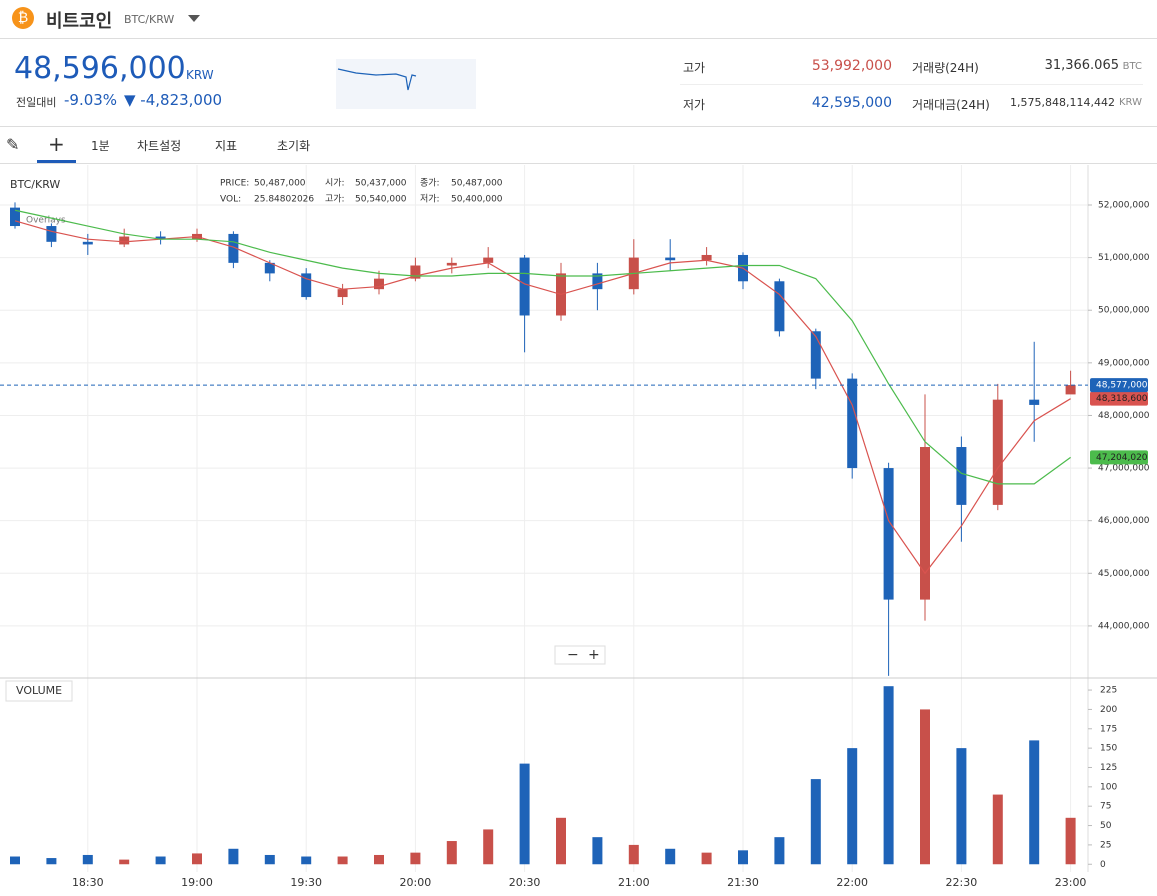 Image resolution: width=1157 pixels, height=896 pixels. What do you see at coordinates (197, 882) in the screenshot?
I see `x-tick-label: 19:00` at bounding box center [197, 882].